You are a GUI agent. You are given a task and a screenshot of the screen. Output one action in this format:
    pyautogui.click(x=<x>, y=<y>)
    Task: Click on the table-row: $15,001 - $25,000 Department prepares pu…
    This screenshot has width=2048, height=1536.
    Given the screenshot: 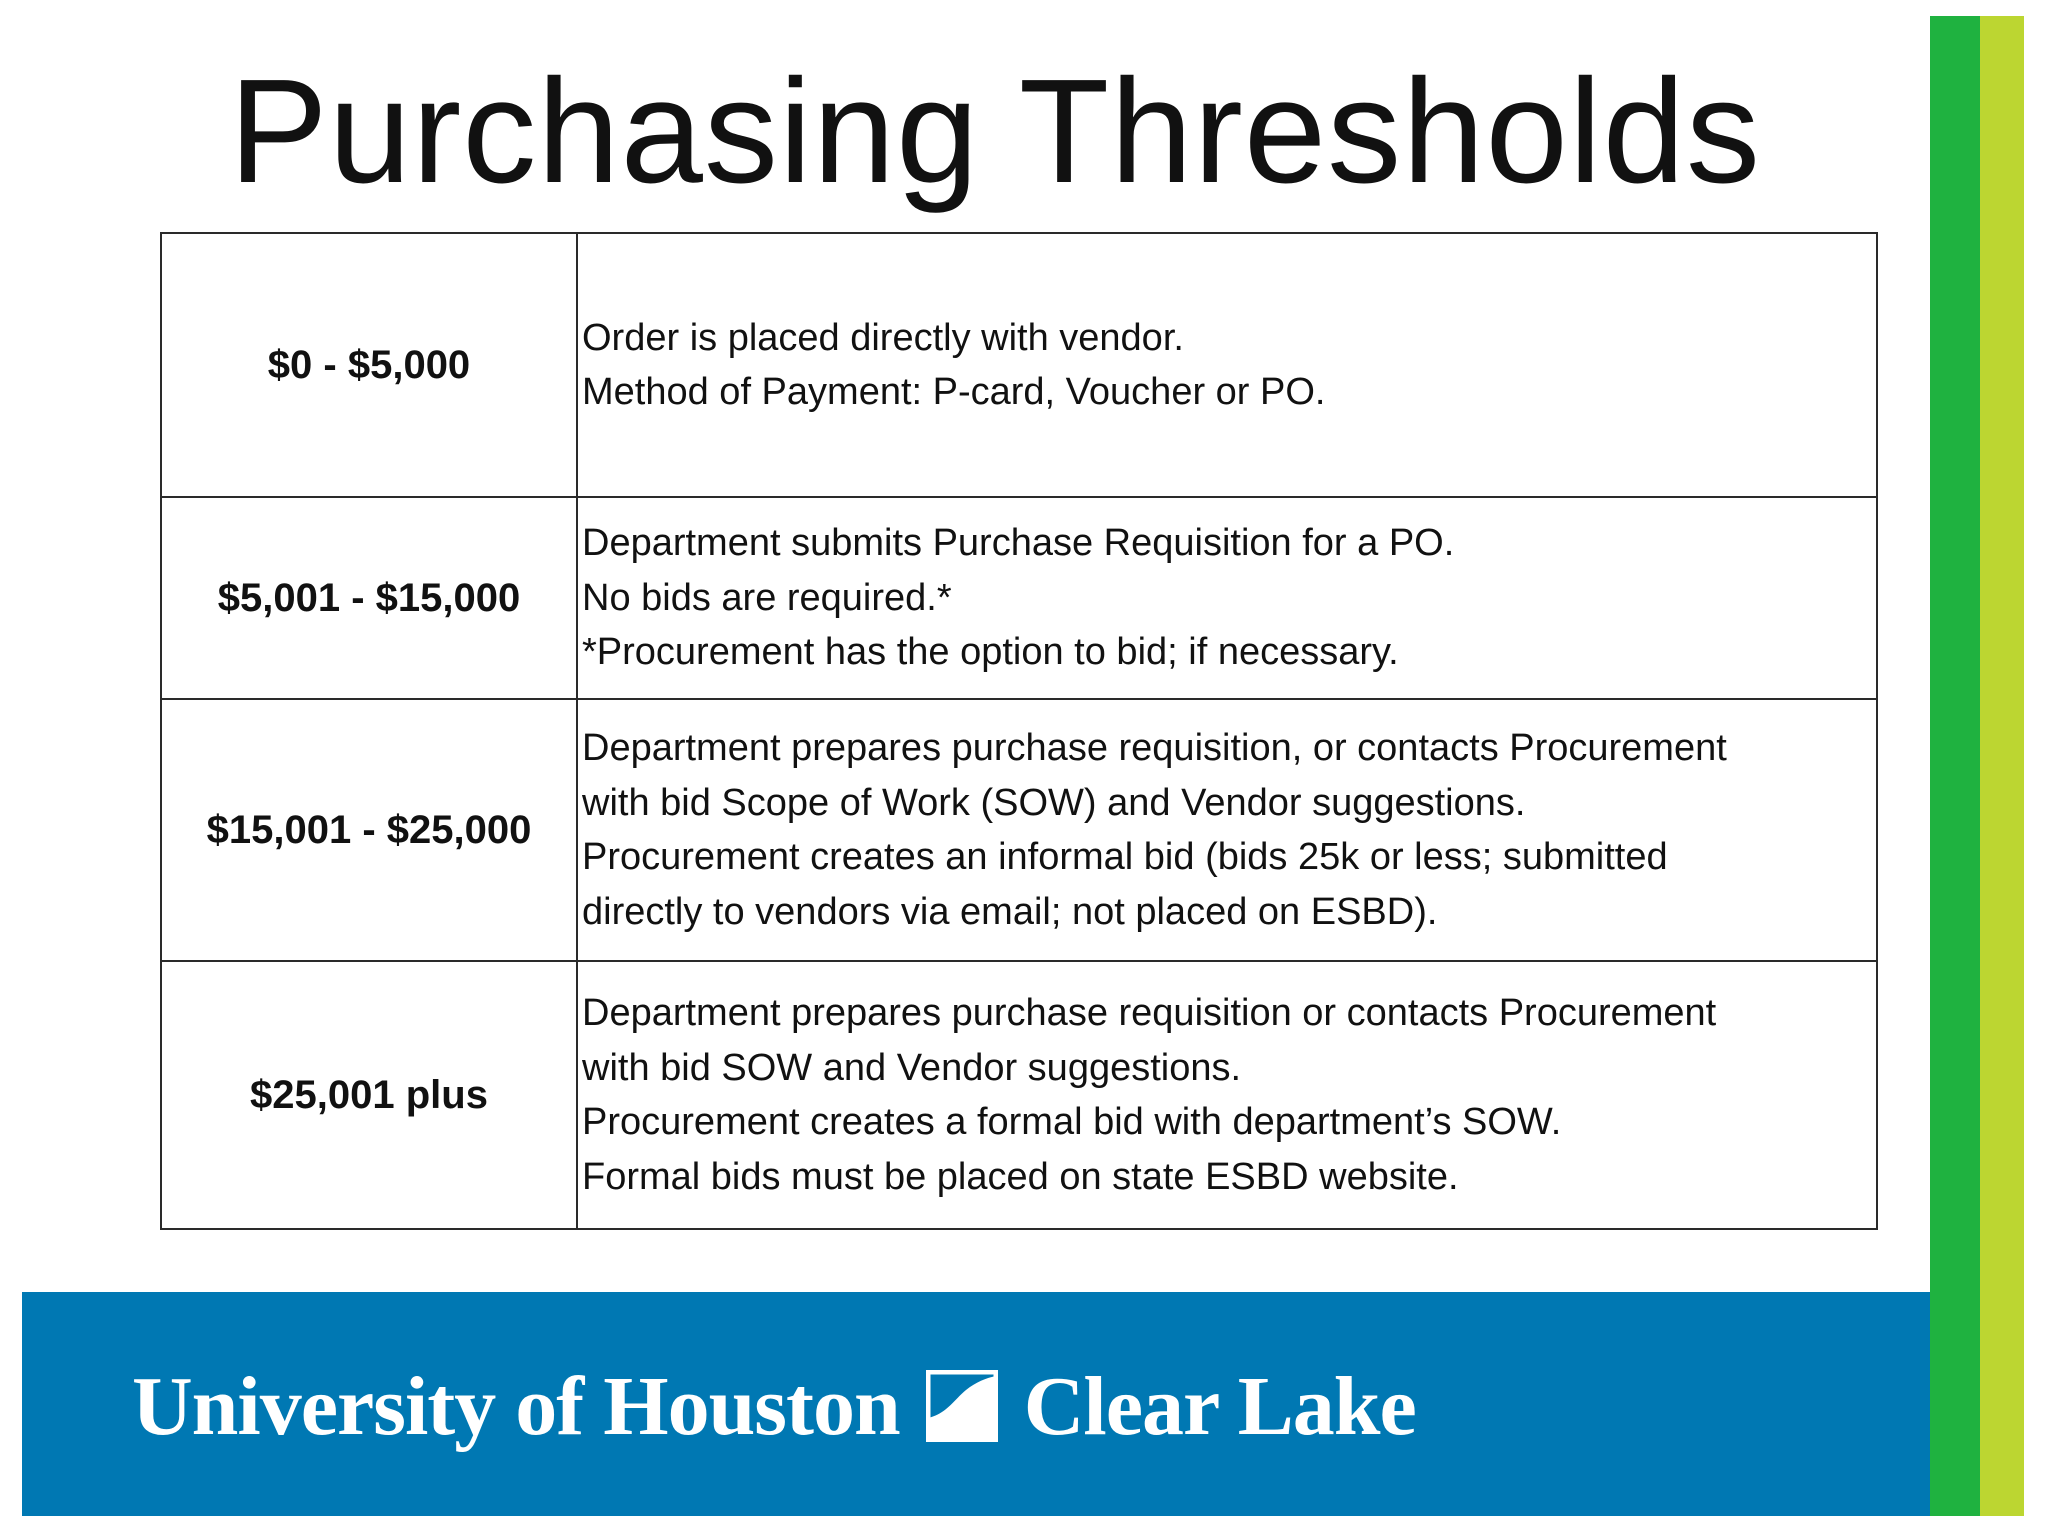 What is the action you would take?
    pyautogui.click(x=1019, y=830)
    